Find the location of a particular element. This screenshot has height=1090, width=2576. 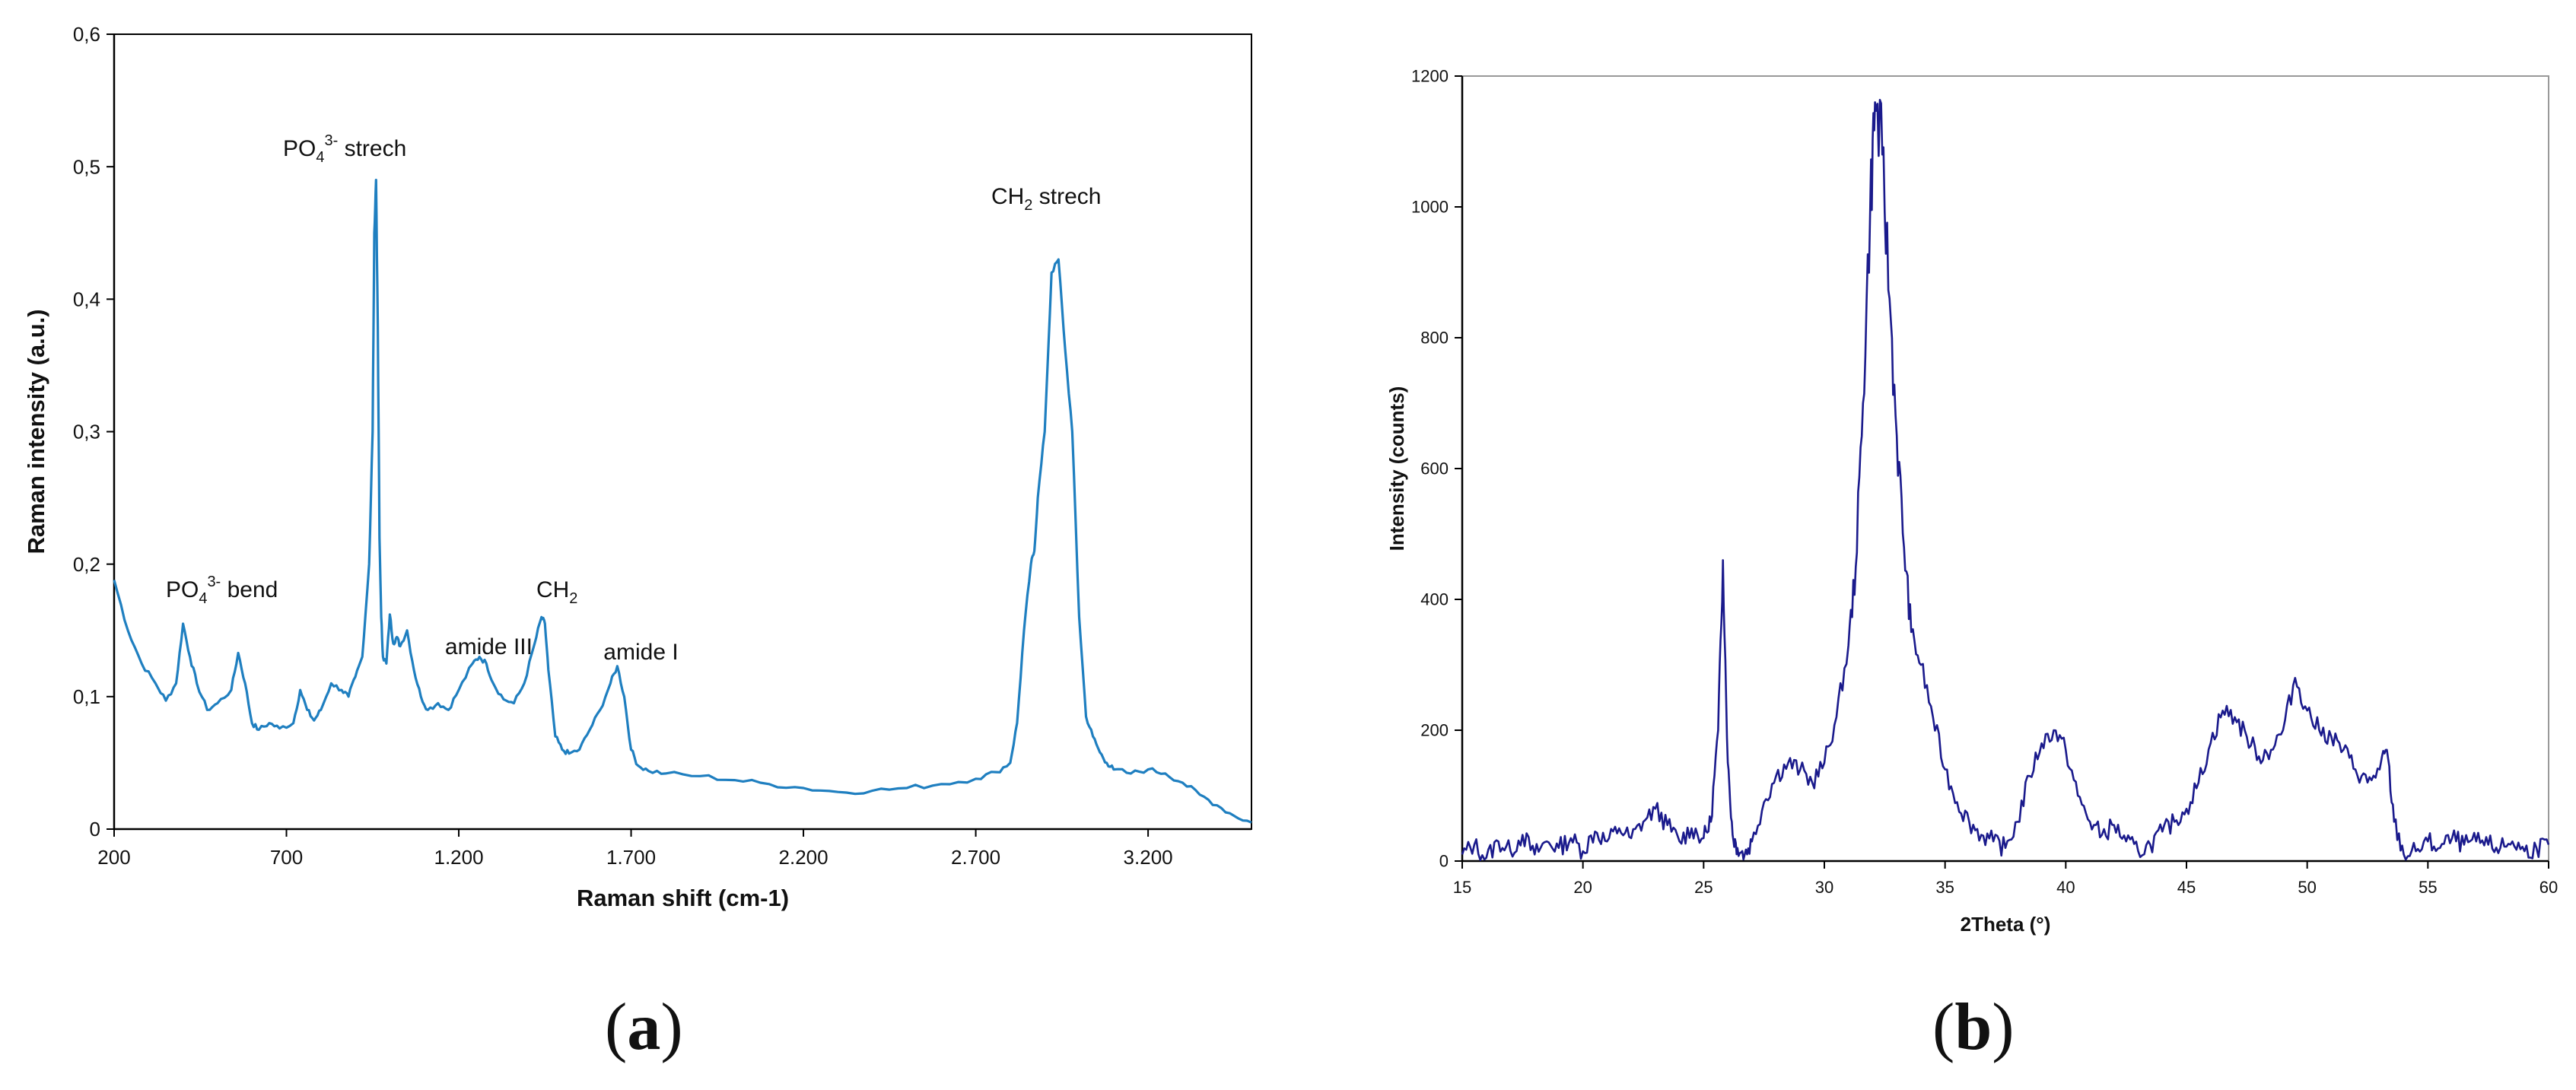

x-tick-label: 35 is located at coordinates (1945, 887).